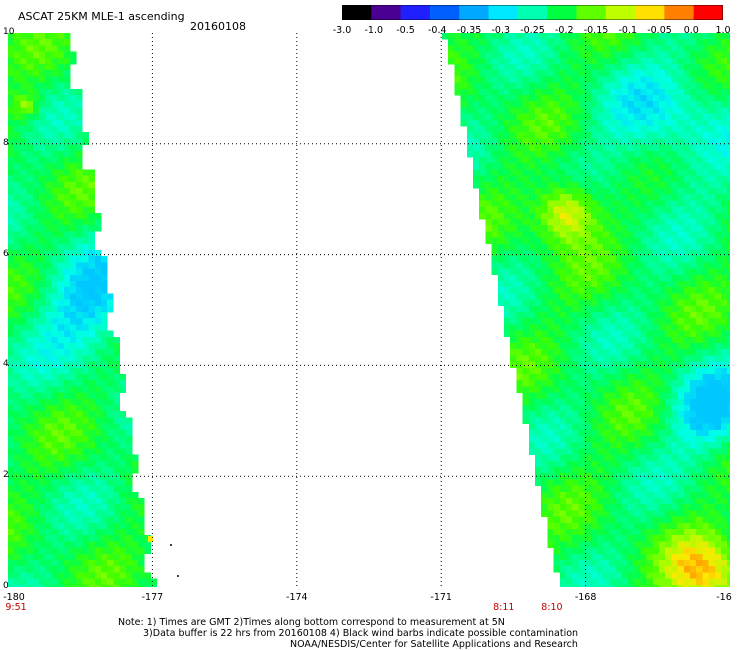  What do you see at coordinates (101, 16) in the screenshot?
I see `map-title: ASCAT 25KM MLE-1 ascending` at bounding box center [101, 16].